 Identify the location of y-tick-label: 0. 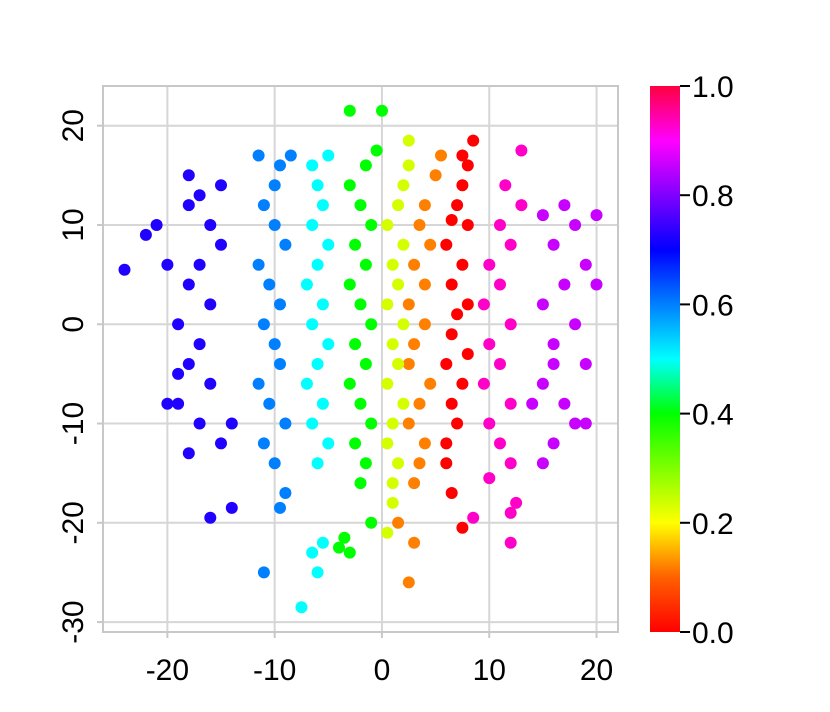
(73, 324).